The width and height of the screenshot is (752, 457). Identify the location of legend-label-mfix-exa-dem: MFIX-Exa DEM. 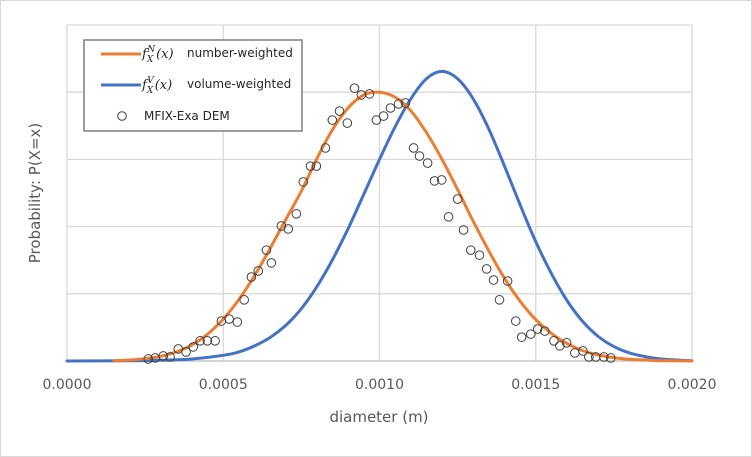
(187, 116).